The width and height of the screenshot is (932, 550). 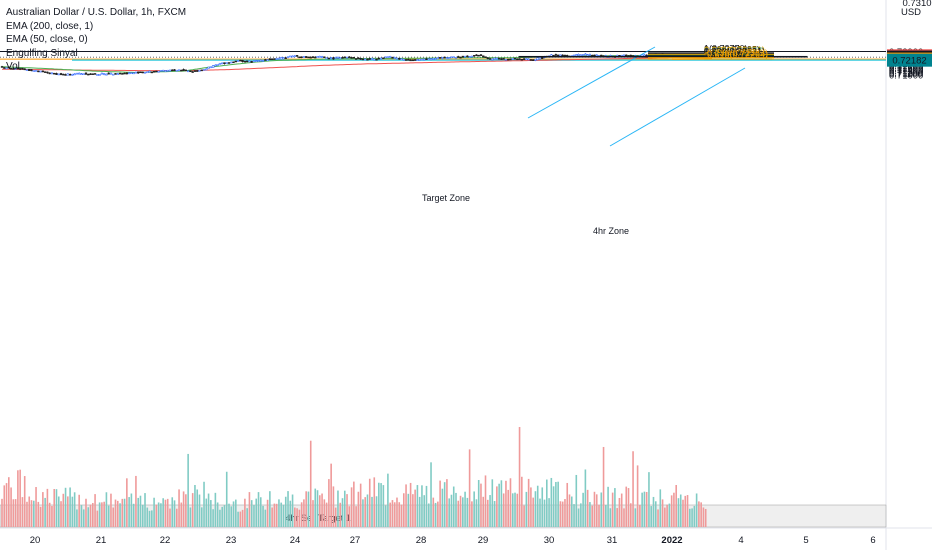 What do you see at coordinates (101, 540) in the screenshot?
I see `x-tick-label: 21` at bounding box center [101, 540].